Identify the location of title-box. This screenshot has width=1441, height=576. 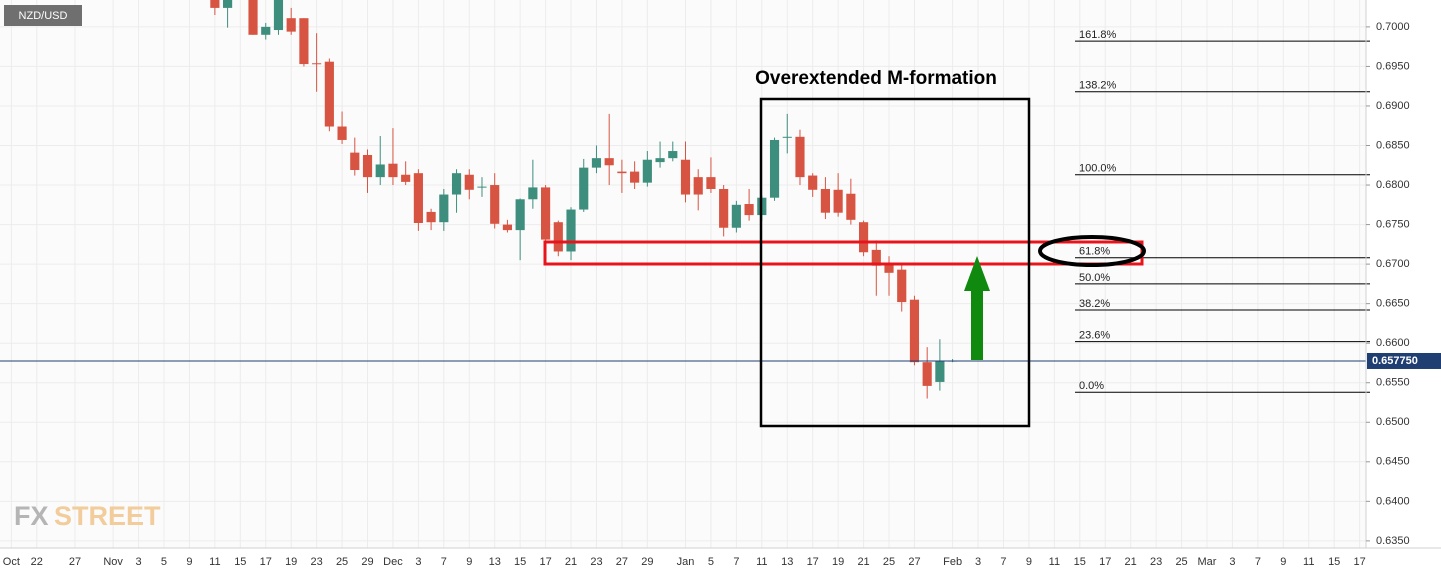
(43, 15).